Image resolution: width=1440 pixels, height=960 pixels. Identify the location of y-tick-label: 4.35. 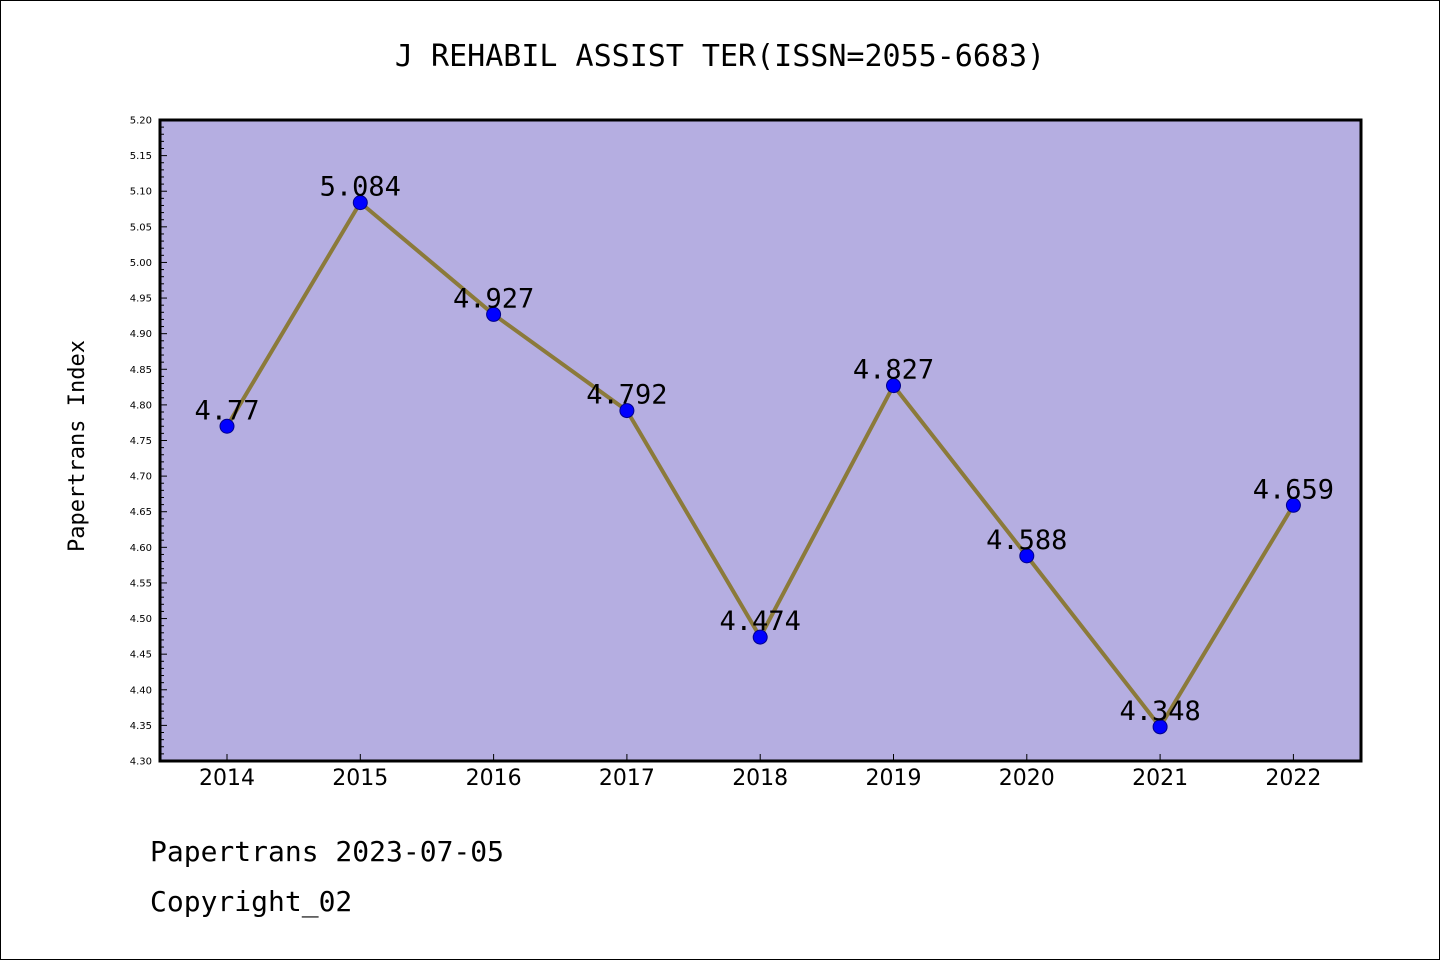
(141, 726).